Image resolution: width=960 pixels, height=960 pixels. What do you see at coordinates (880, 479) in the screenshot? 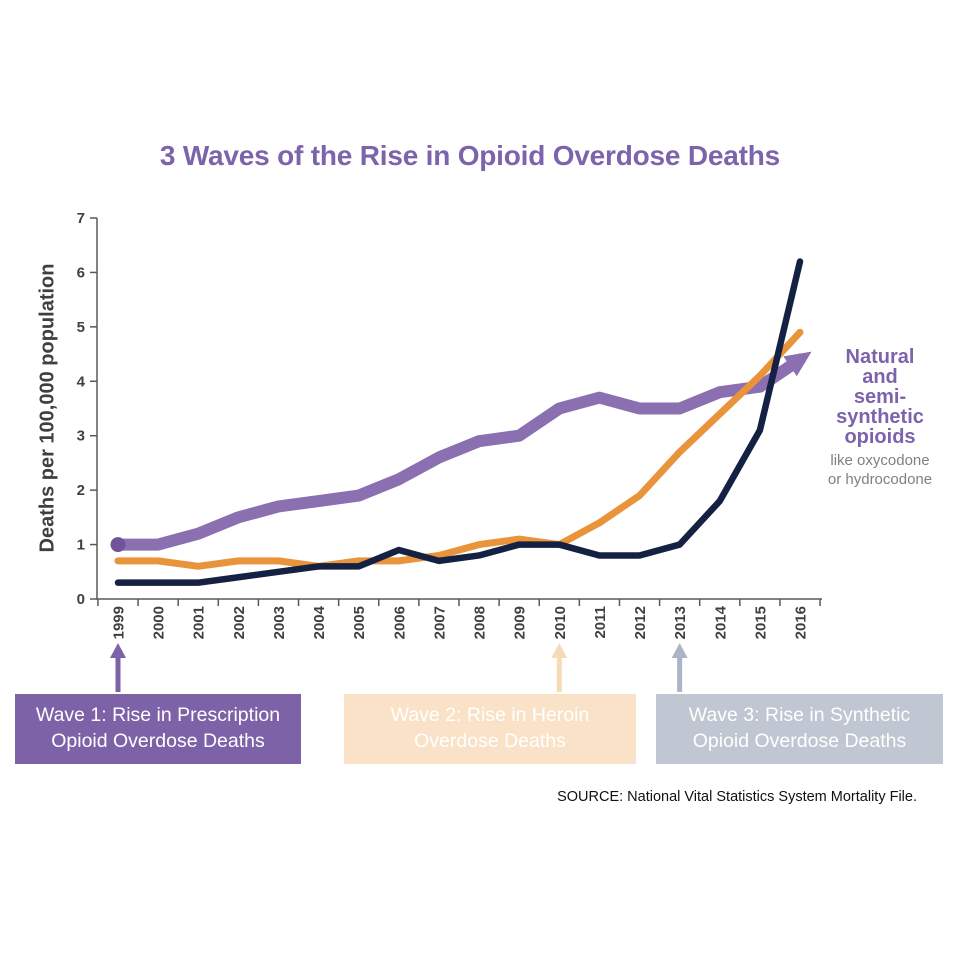
I see `annotation-sub-line: or hydrocodone` at bounding box center [880, 479].